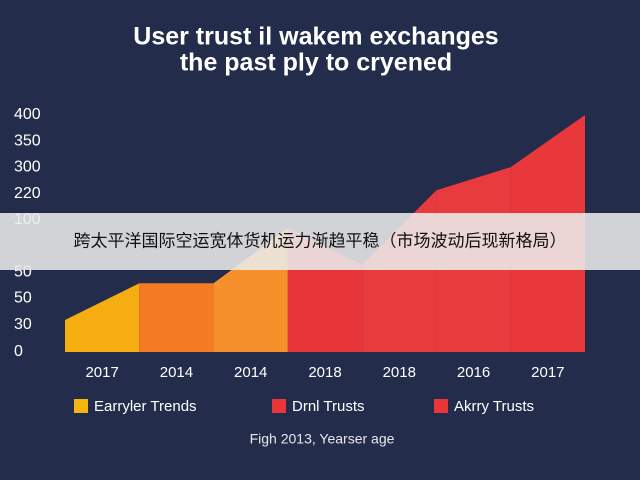  What do you see at coordinates (27, 167) in the screenshot?
I see `y-tick-label: 300` at bounding box center [27, 167].